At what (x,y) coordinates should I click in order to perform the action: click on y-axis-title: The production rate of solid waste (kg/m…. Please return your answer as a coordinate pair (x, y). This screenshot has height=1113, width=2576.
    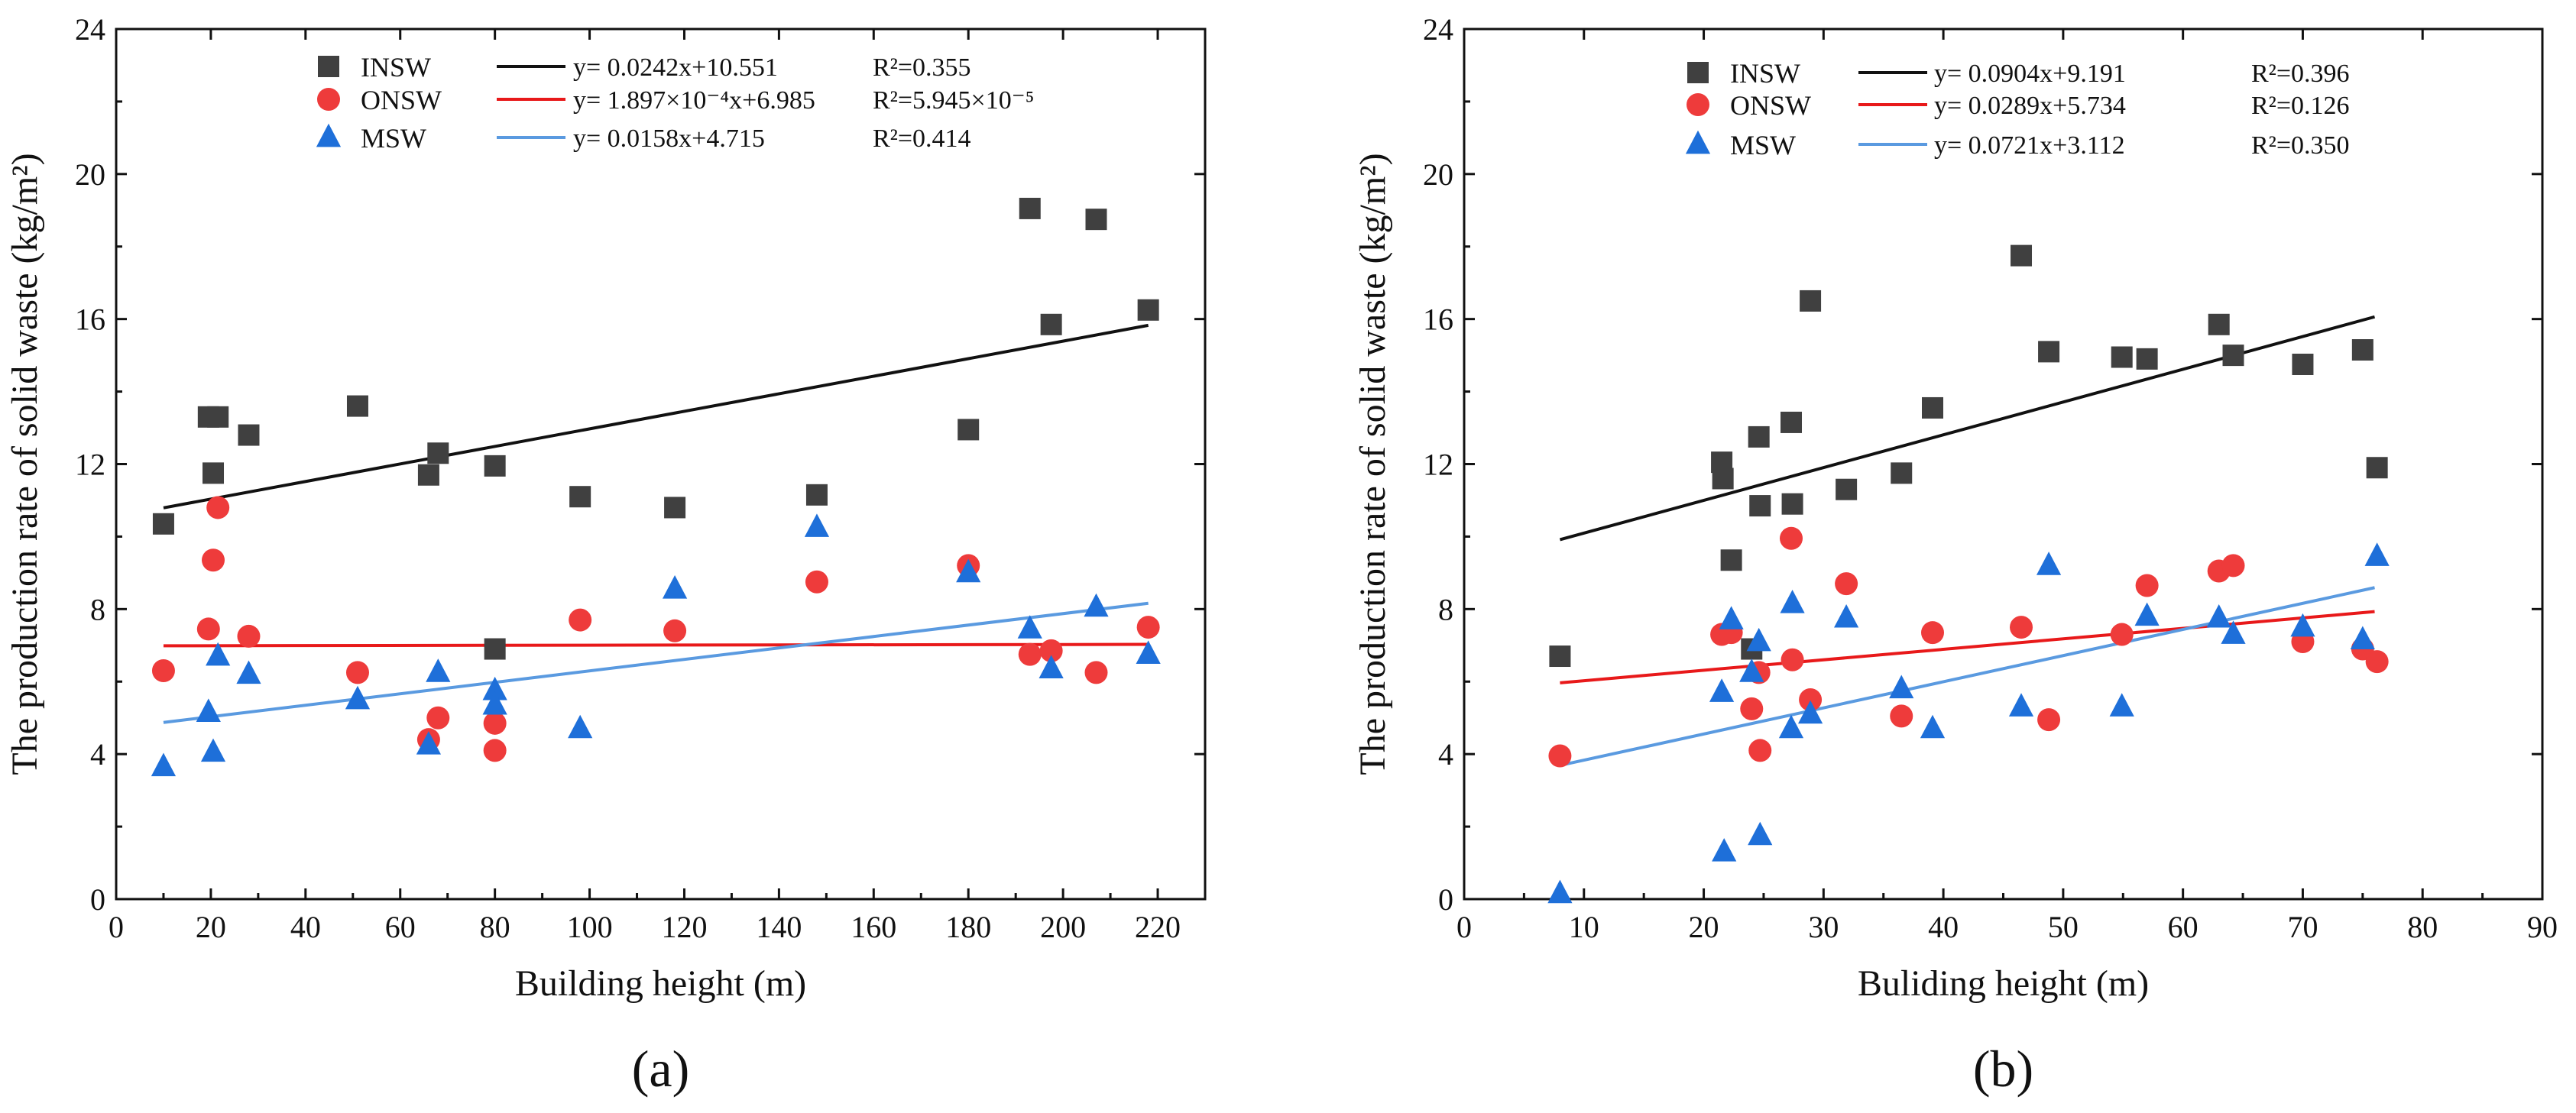
    Looking at the image, I should click on (25, 464).